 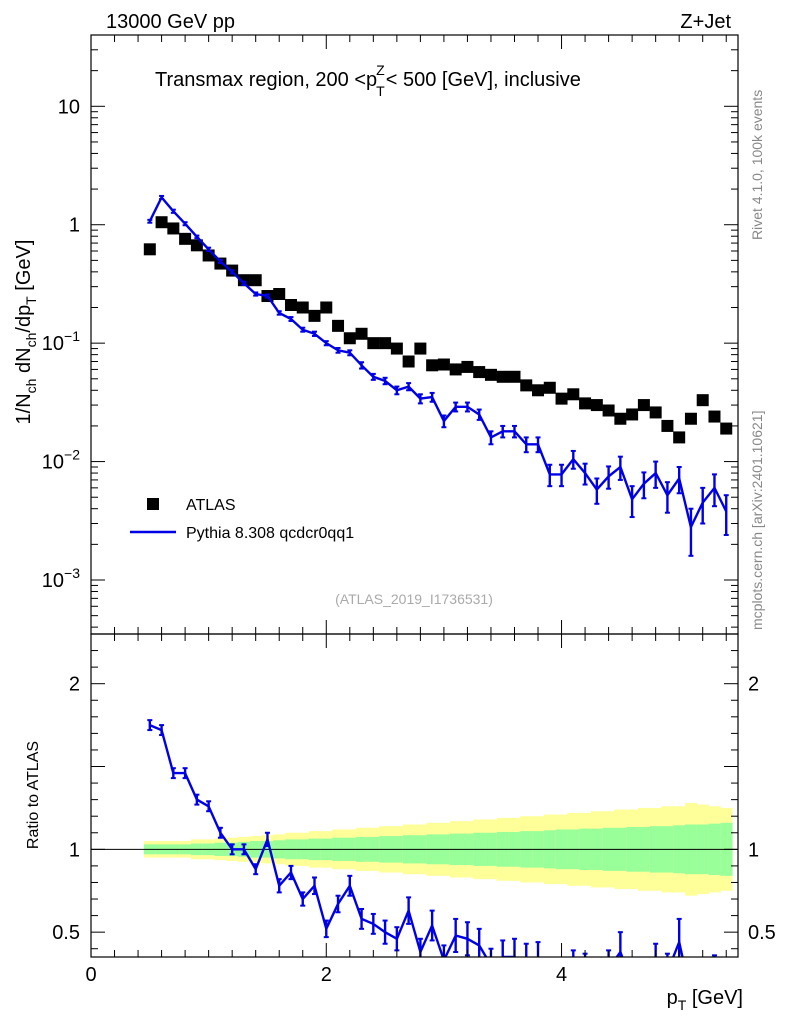 I want to click on legend-mc-label: Pythia 8.308 qcdcr0qq1, so click(x=270, y=533).